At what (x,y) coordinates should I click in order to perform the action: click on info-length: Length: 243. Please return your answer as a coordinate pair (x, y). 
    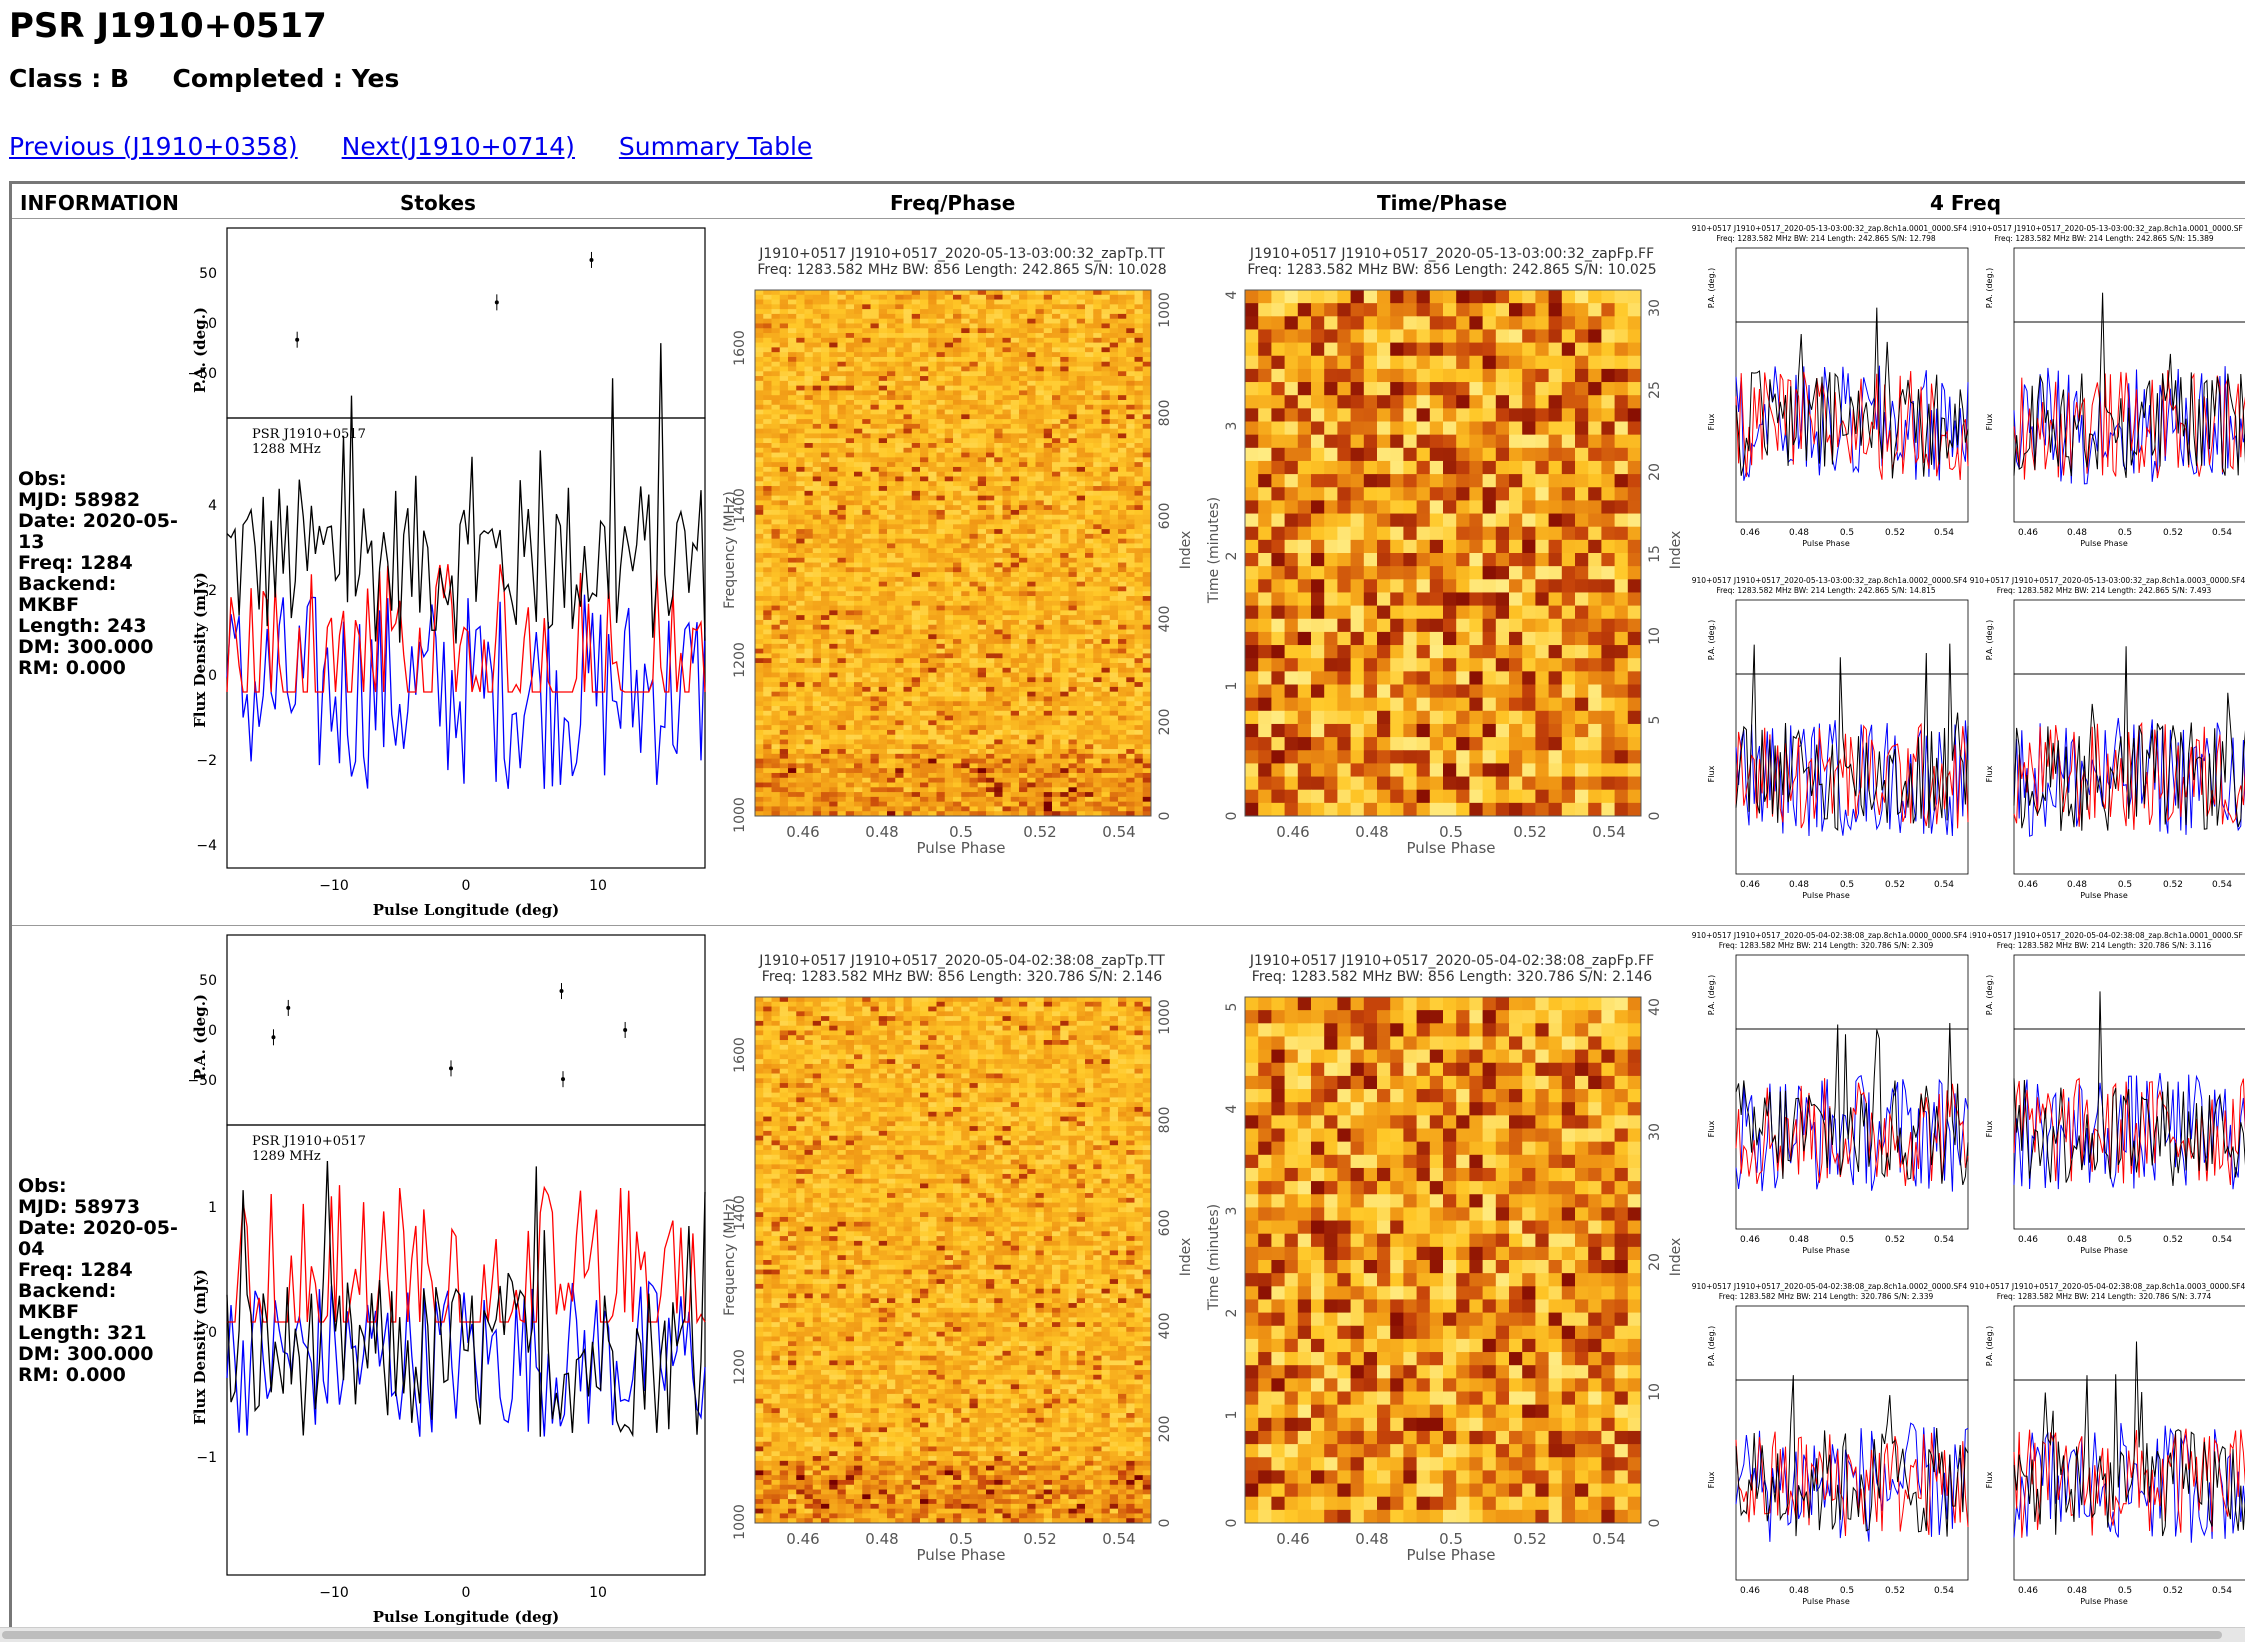
    Looking at the image, I should click on (82, 626).